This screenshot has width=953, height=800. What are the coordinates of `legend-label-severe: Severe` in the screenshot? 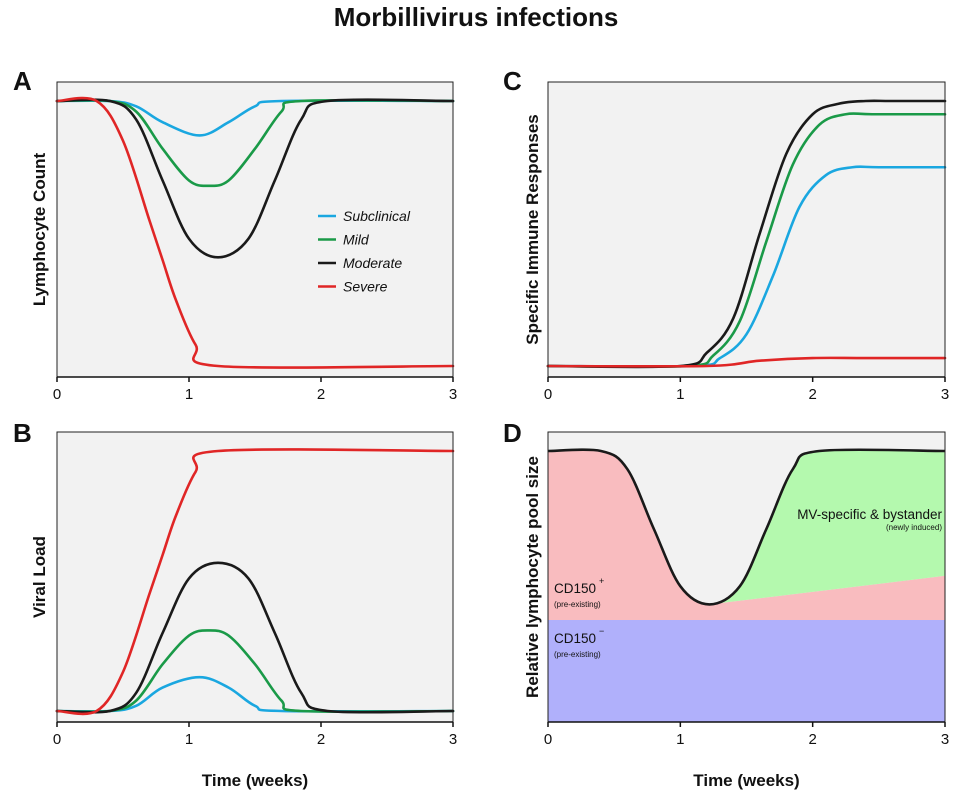 It's located at (365, 287).